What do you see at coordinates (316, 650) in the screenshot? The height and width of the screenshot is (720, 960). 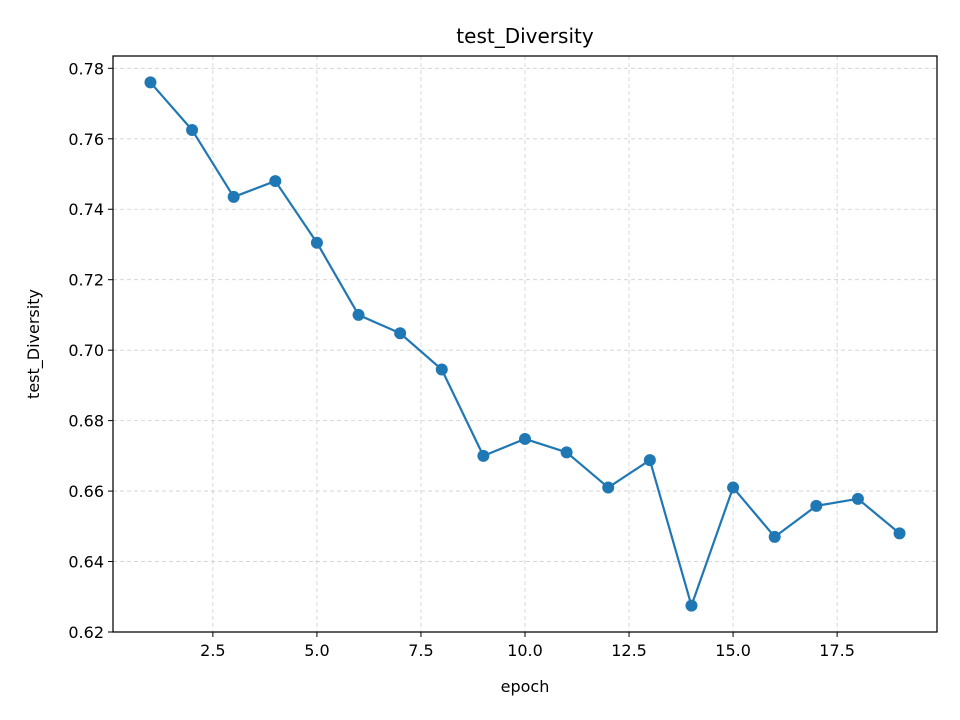 I see `x-tick-label: 5.0` at bounding box center [316, 650].